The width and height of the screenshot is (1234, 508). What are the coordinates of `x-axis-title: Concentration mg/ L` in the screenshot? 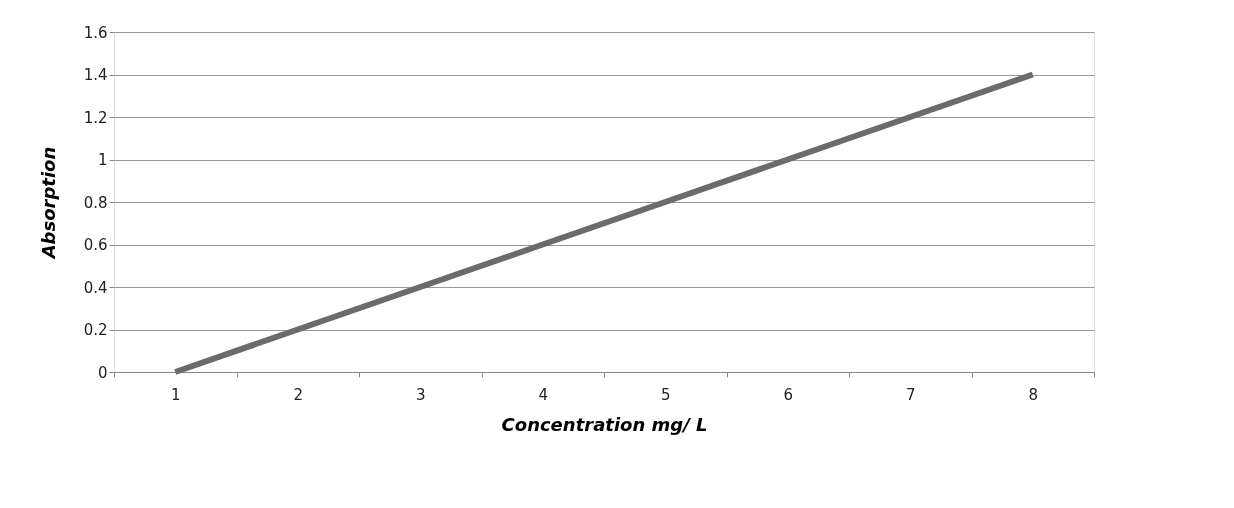 It's located at (604, 424).